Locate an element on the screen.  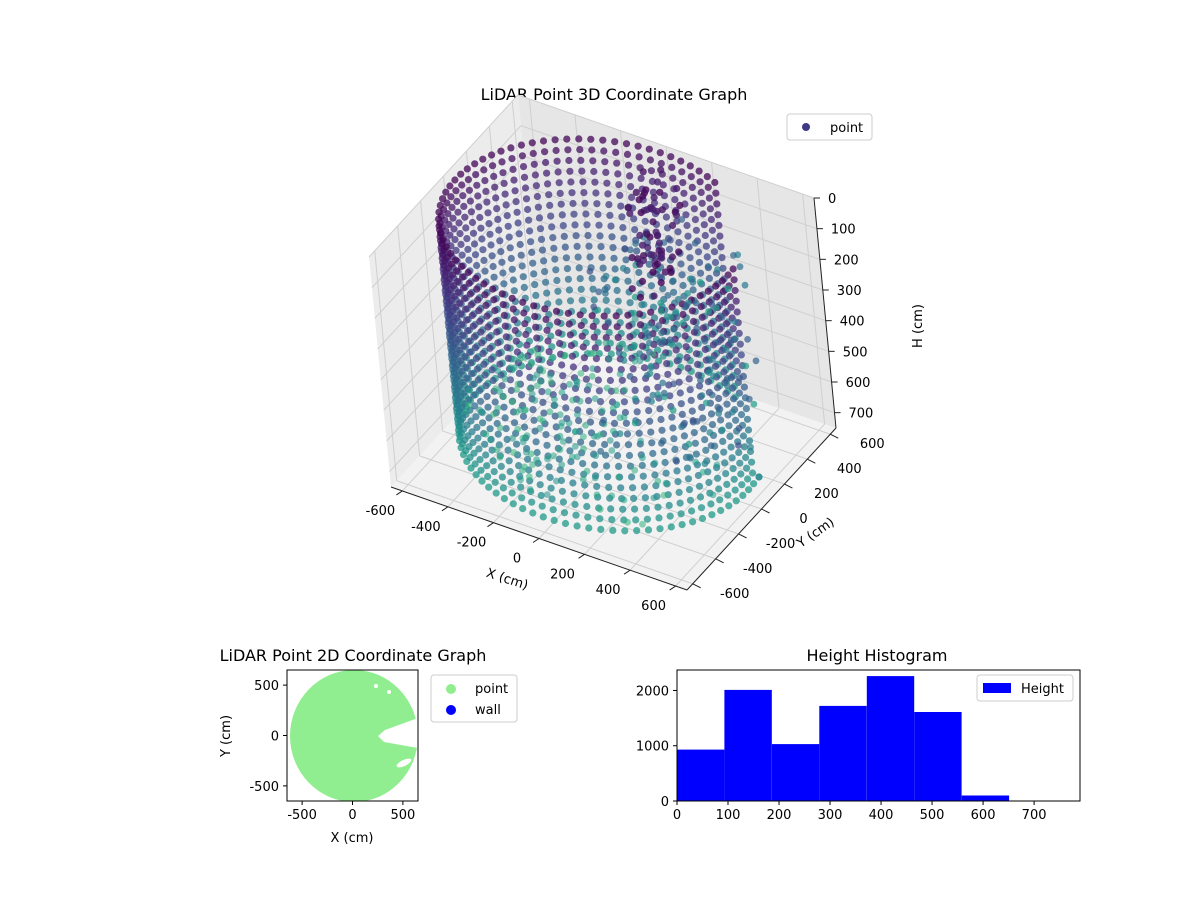
y-tick is located at coordinates (765, 511).